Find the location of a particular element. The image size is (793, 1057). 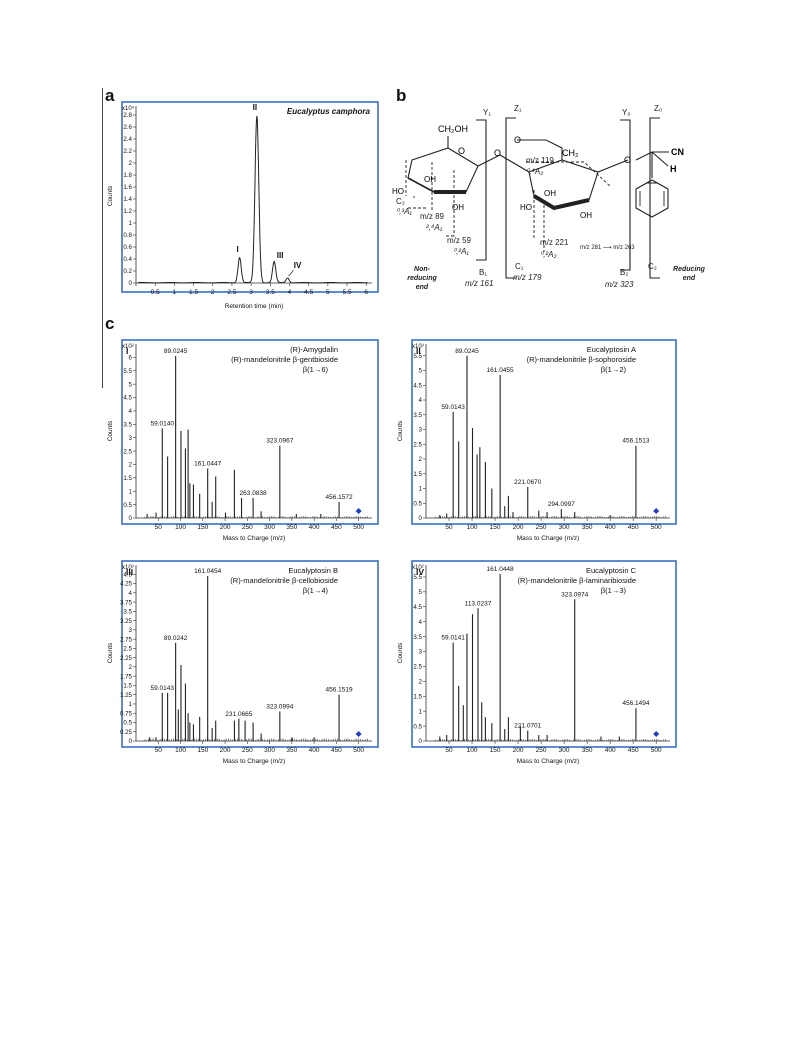

chart-title: Eucalyptus camphora is located at coordinates (329, 111).